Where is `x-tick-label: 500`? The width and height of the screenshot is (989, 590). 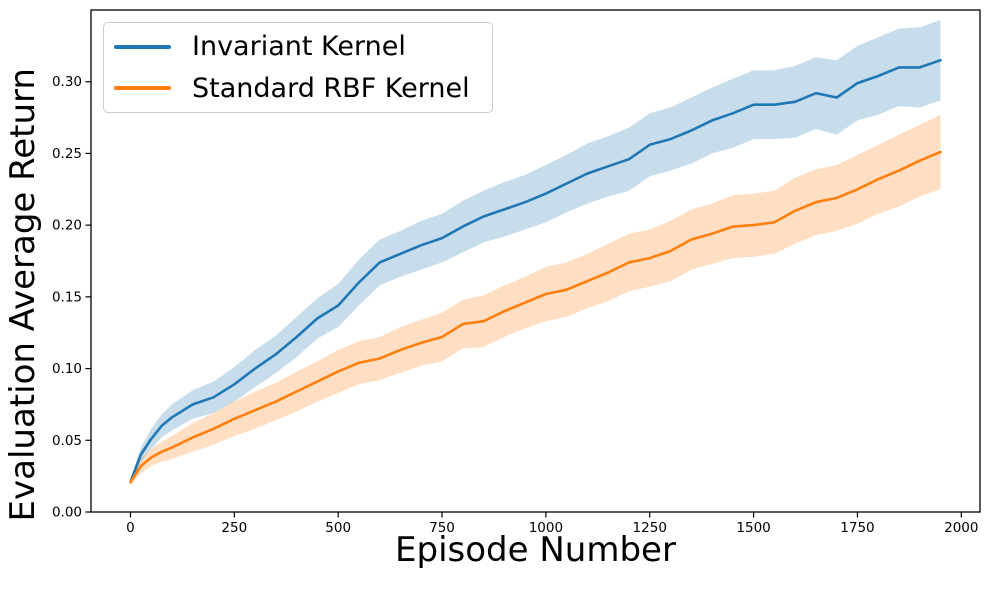
x-tick-label: 500 is located at coordinates (338, 528).